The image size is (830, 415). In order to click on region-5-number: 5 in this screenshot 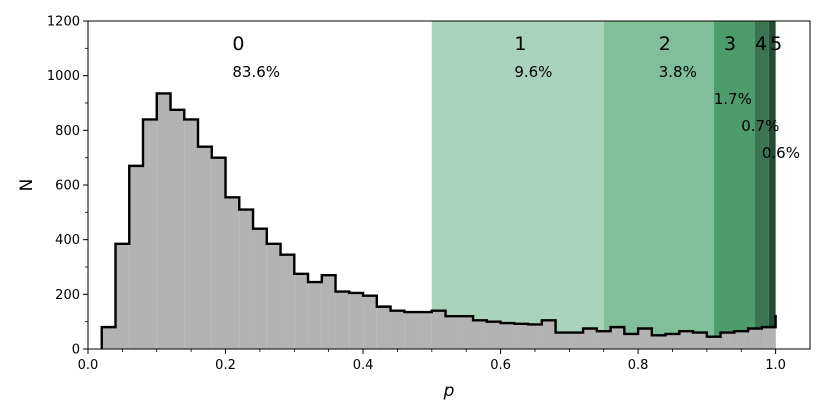, I will do `click(776, 44)`.